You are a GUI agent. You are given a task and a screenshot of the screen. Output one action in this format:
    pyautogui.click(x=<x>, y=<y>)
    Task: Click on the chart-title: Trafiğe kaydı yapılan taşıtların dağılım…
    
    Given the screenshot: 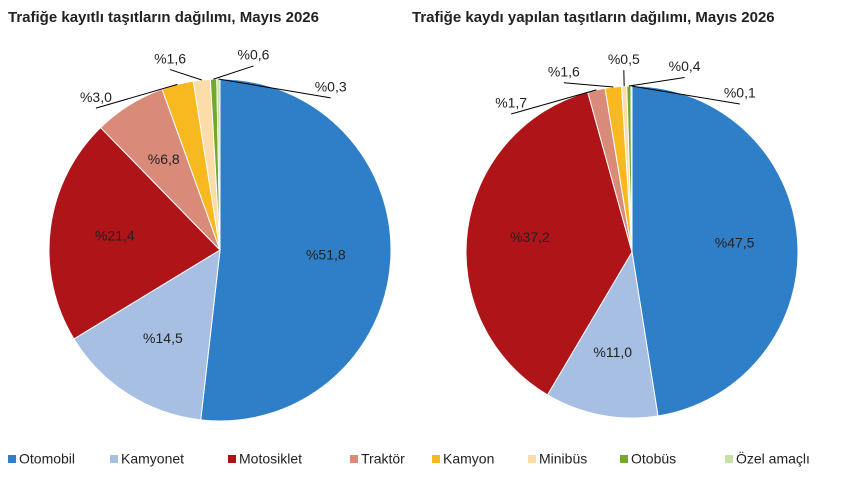 What is the action you would take?
    pyautogui.click(x=593, y=17)
    